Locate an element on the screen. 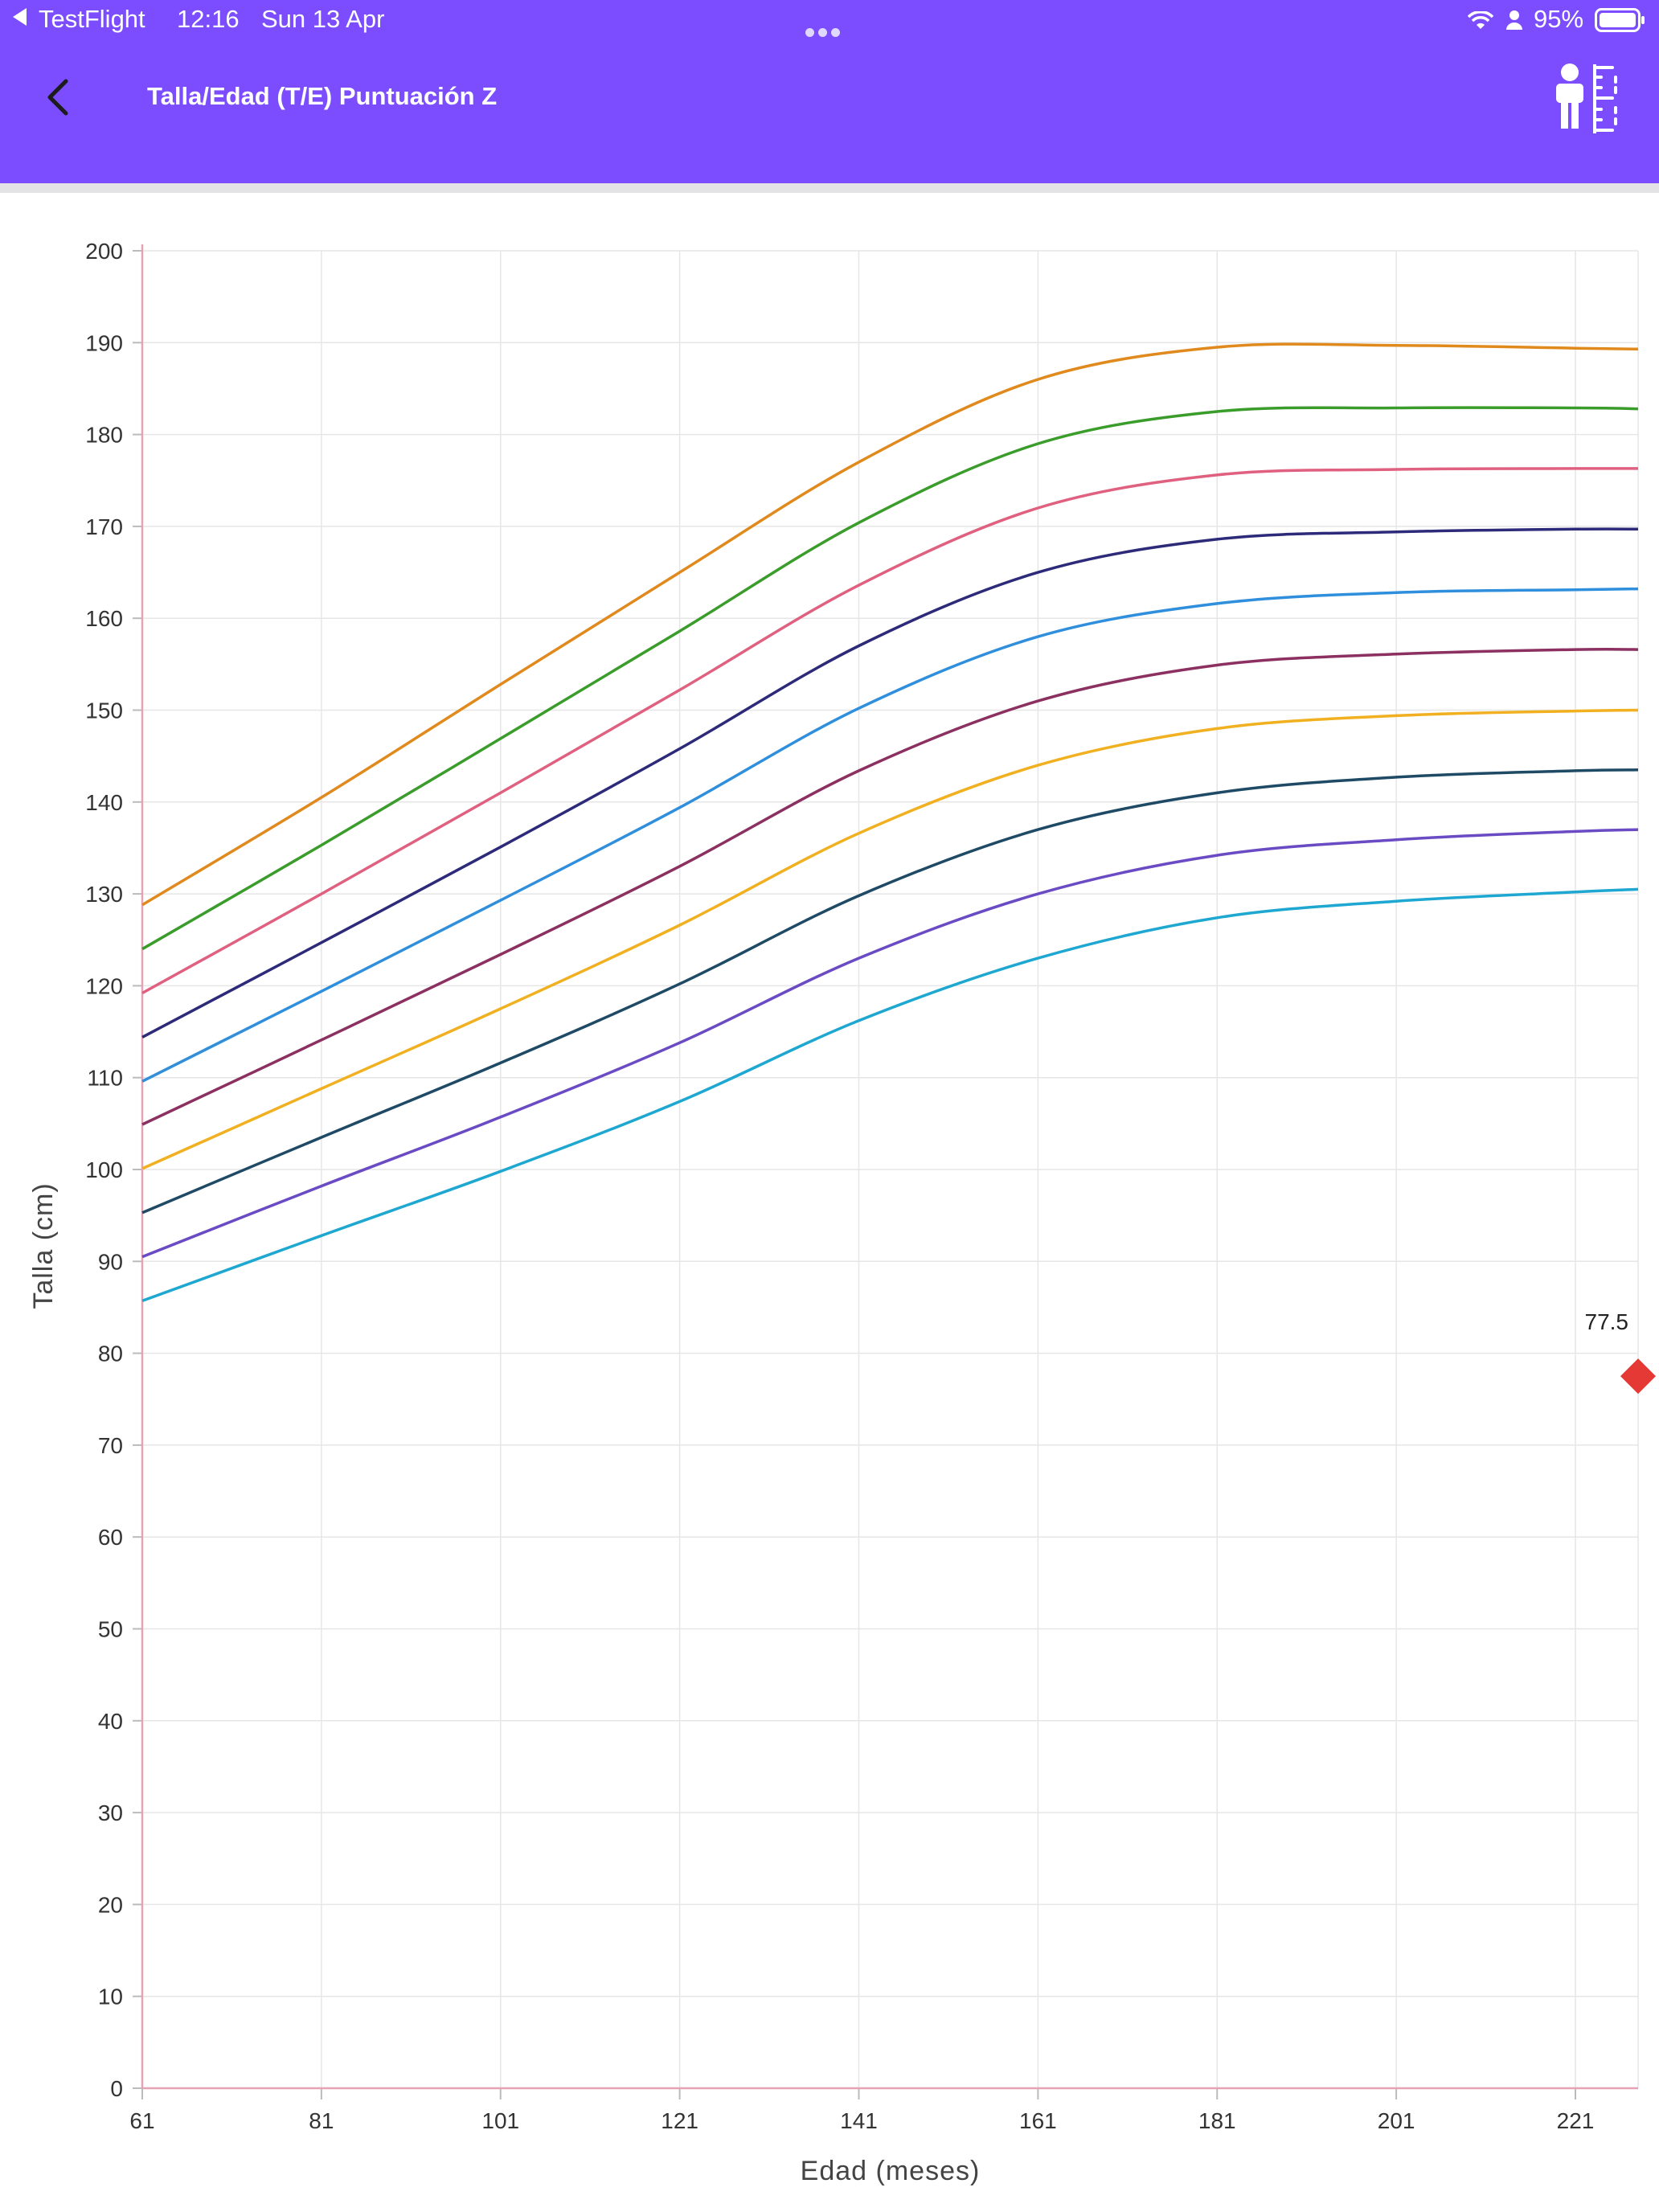  battery-percentage: 95% is located at coordinates (1559, 19).